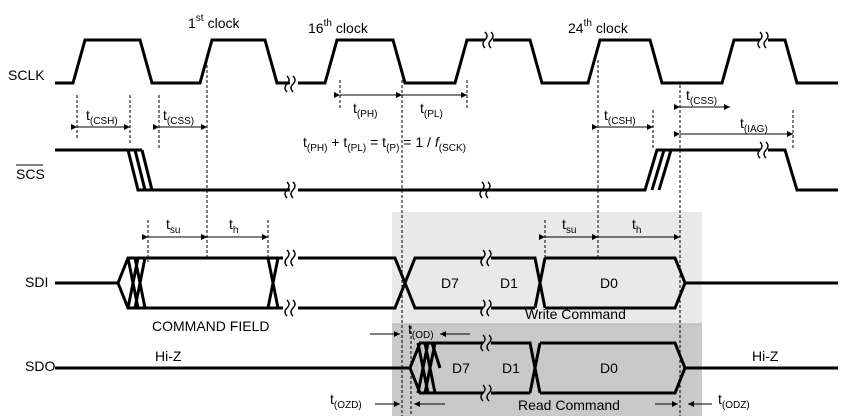 The image size is (845, 416). I want to click on command-field-label: COMMAND FIELD, so click(210, 326).